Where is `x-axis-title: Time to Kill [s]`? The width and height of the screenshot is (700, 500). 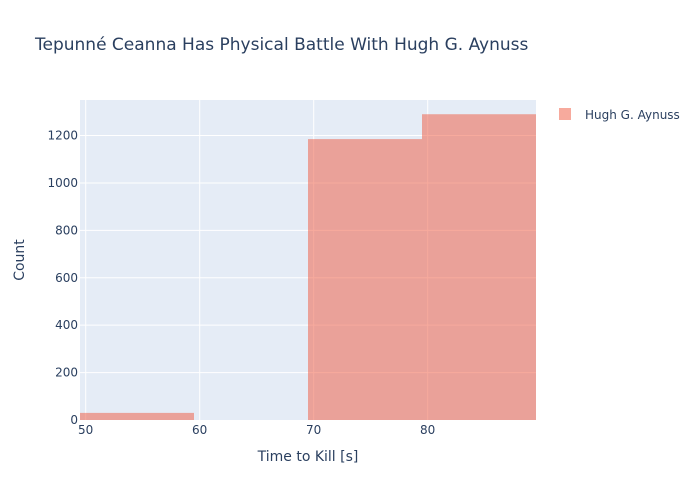 x-axis-title: Time to Kill [s] is located at coordinates (308, 457).